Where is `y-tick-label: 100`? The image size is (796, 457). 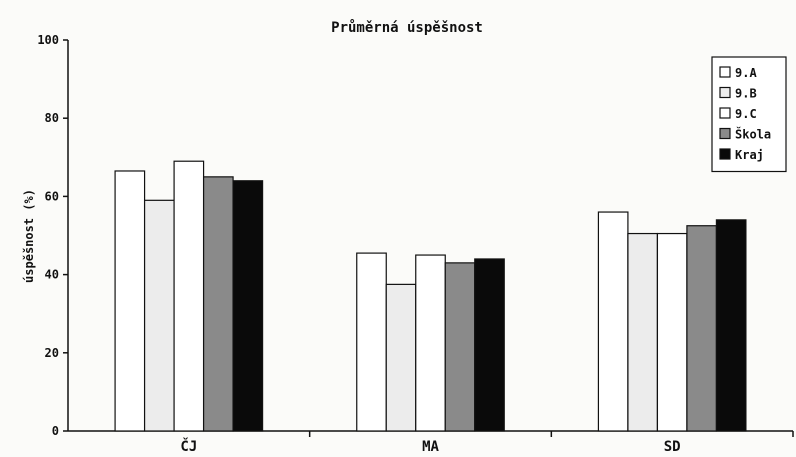 y-tick-label: 100 is located at coordinates (48, 40).